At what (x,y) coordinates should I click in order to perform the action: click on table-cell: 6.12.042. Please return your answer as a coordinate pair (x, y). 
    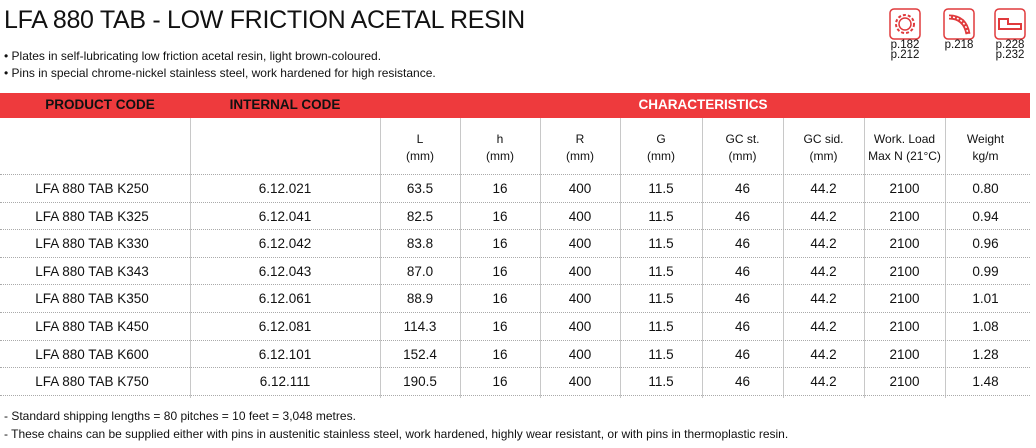
    Looking at the image, I should click on (285, 244).